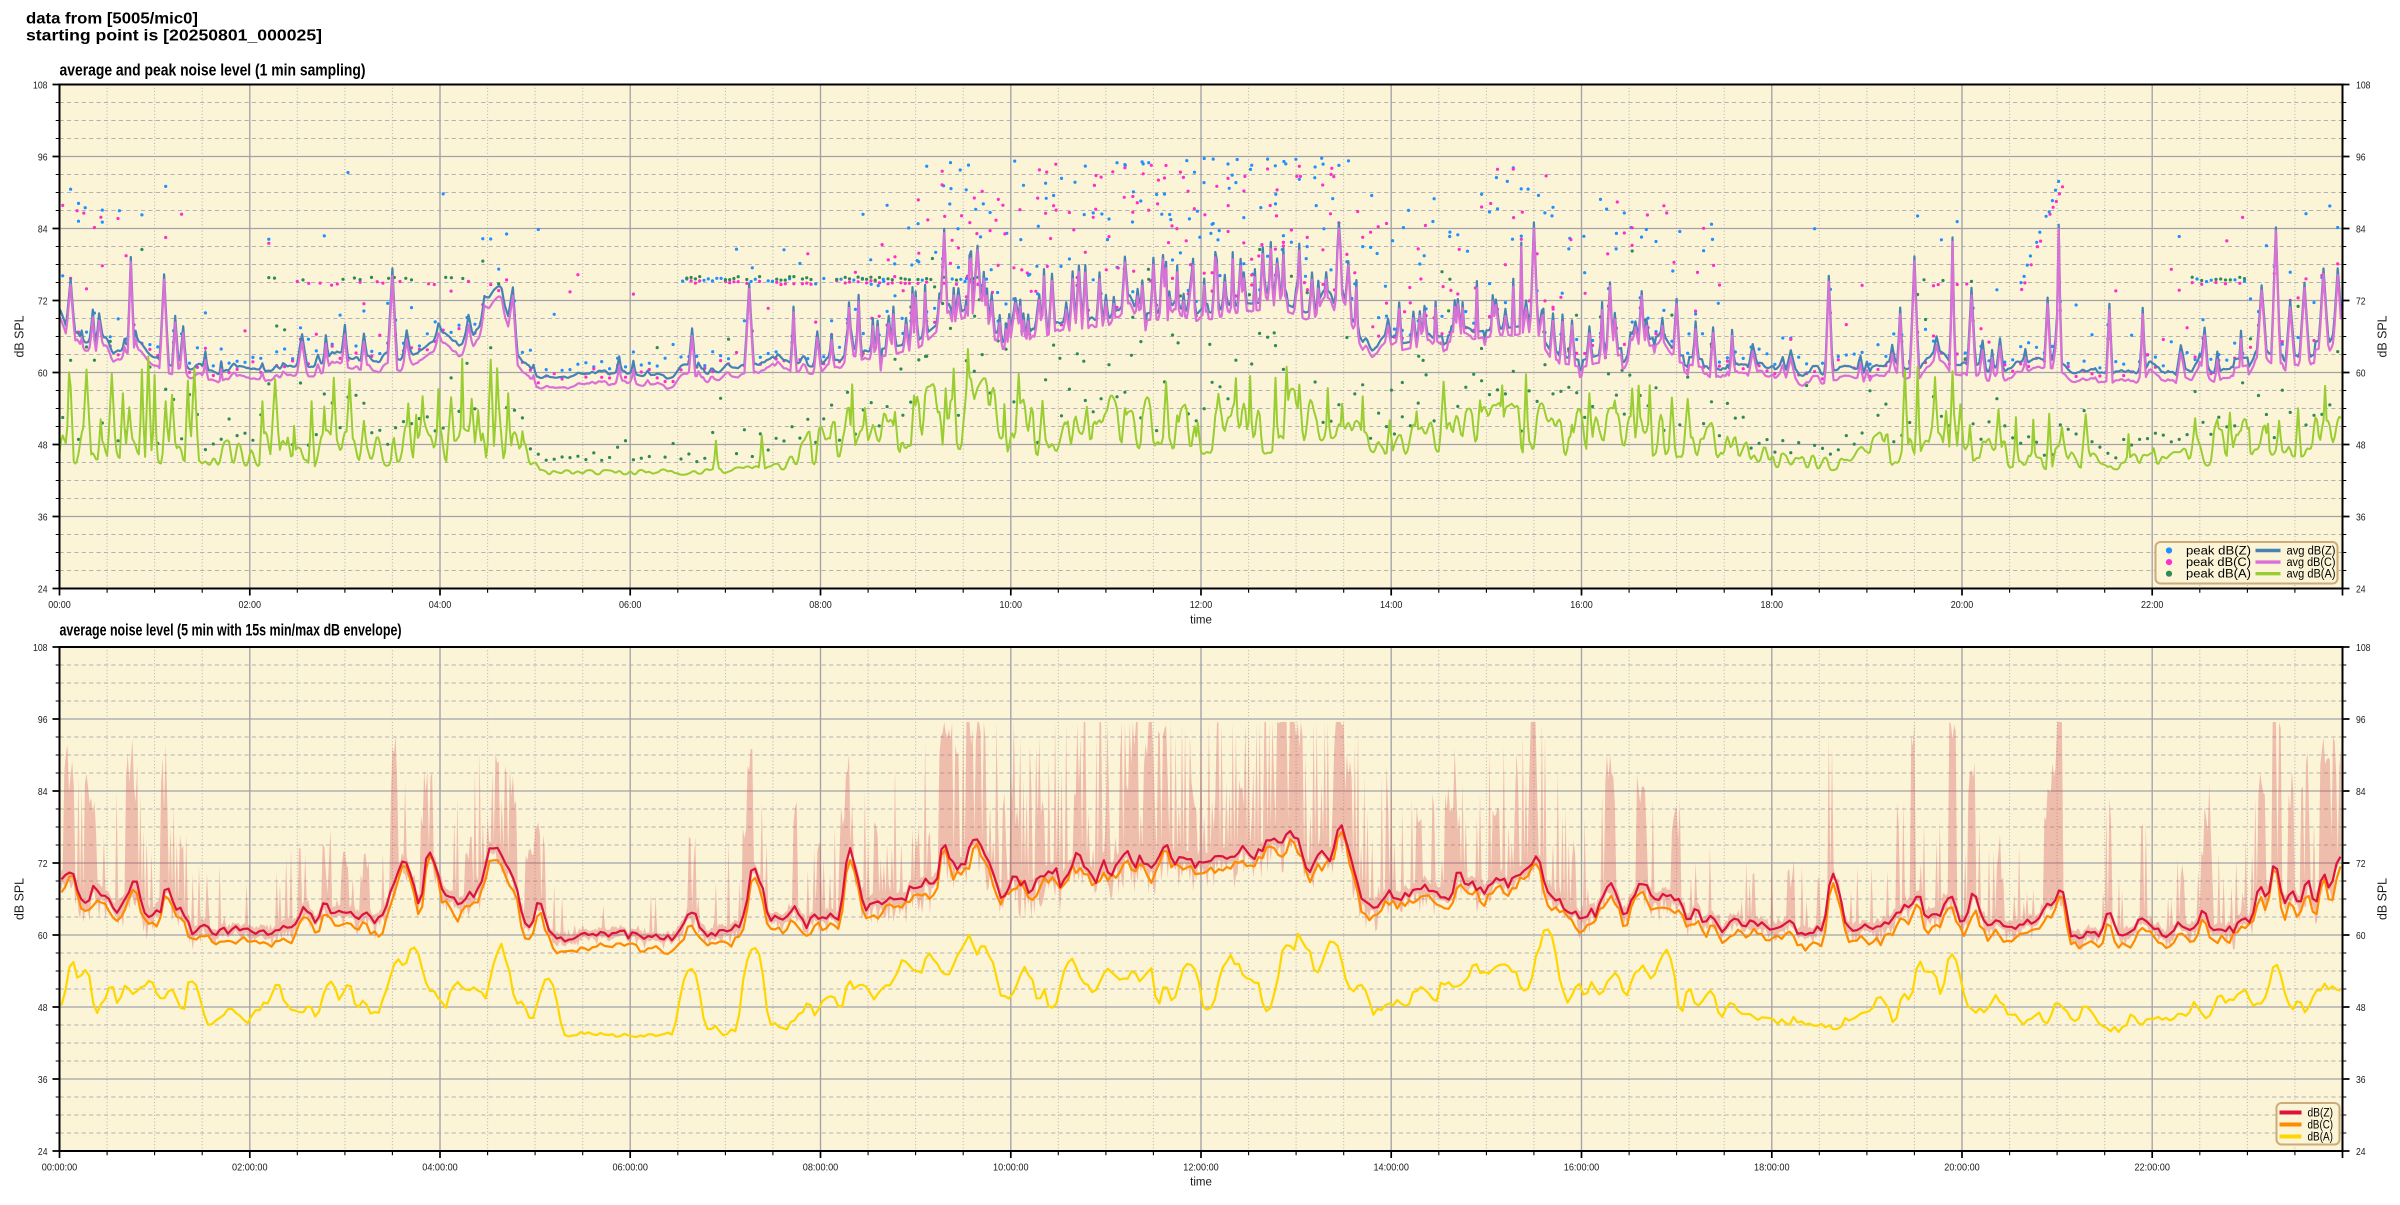 Image resolution: width=2400 pixels, height=1205 pixels. Describe the element at coordinates (112, 19) in the screenshot. I see `svg-text: data from [5005/mic0]` at that location.